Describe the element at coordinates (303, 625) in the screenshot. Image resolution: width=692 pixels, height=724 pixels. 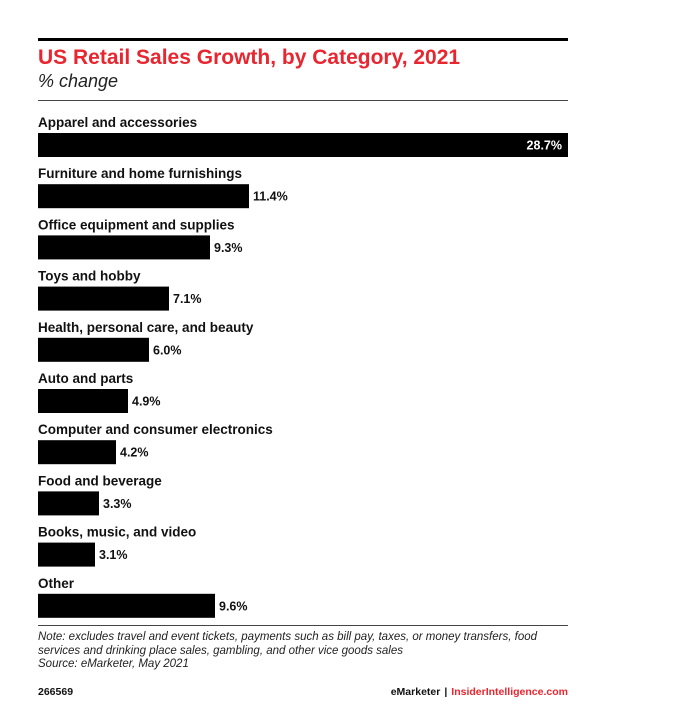
I see `footer-divider` at that location.